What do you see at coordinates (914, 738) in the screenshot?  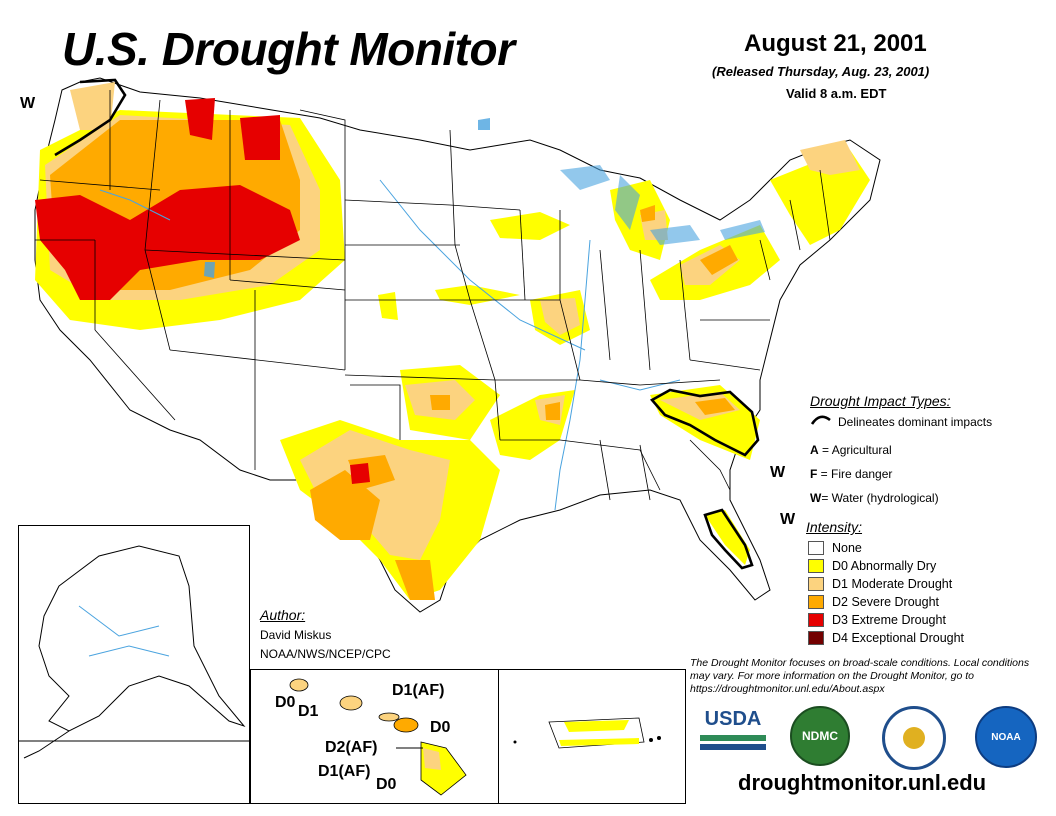 I see `commerce-seal-icon` at bounding box center [914, 738].